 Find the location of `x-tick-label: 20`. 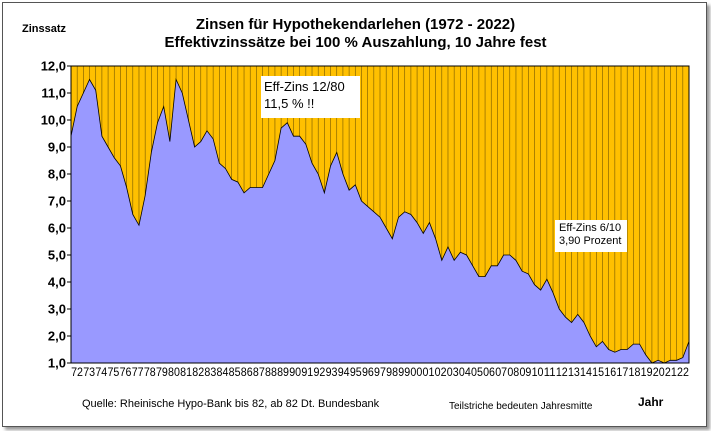

x-tick-label: 20 is located at coordinates (659, 373).